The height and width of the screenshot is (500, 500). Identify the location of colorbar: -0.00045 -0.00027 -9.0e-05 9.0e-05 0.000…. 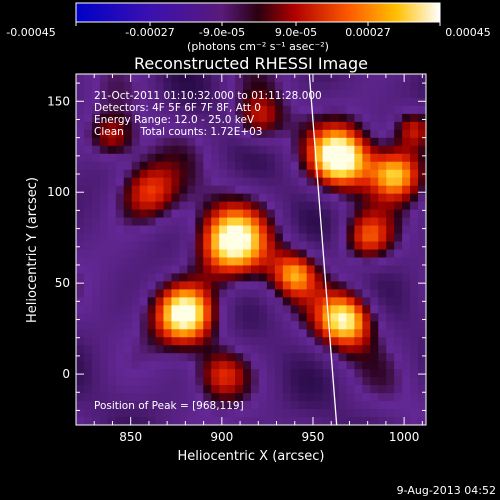
(248, 27).